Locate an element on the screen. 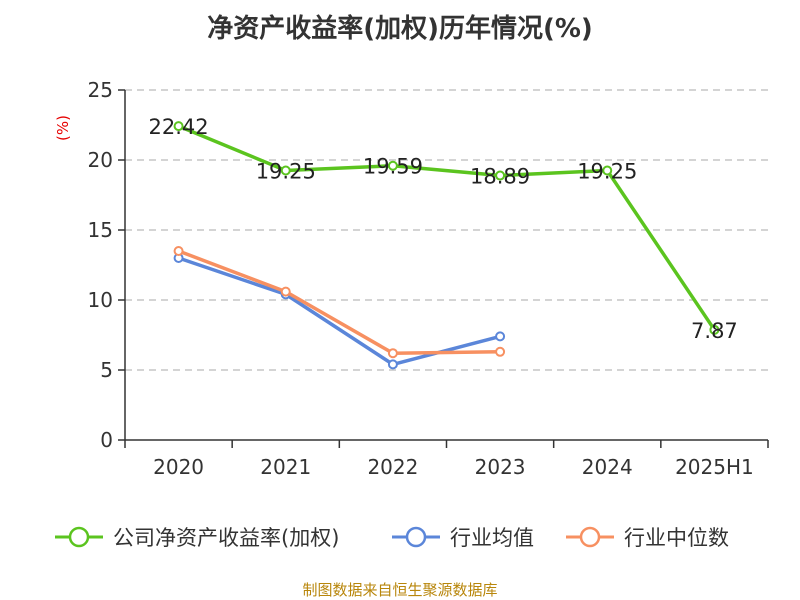 The image size is (800, 600). y-tick-label: 0 is located at coordinates (106, 440).